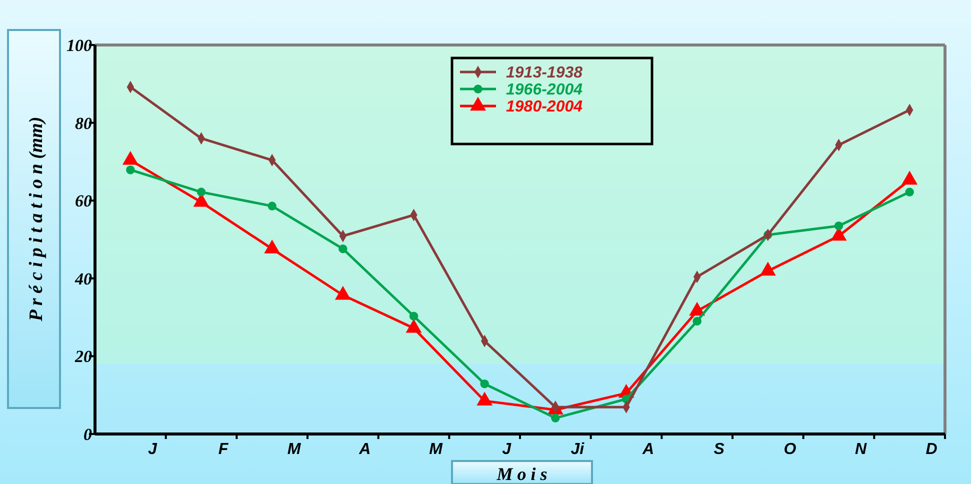 This screenshot has height=484, width=971. What do you see at coordinates (83, 201) in the screenshot?
I see `y-tick-label: 60` at bounding box center [83, 201].